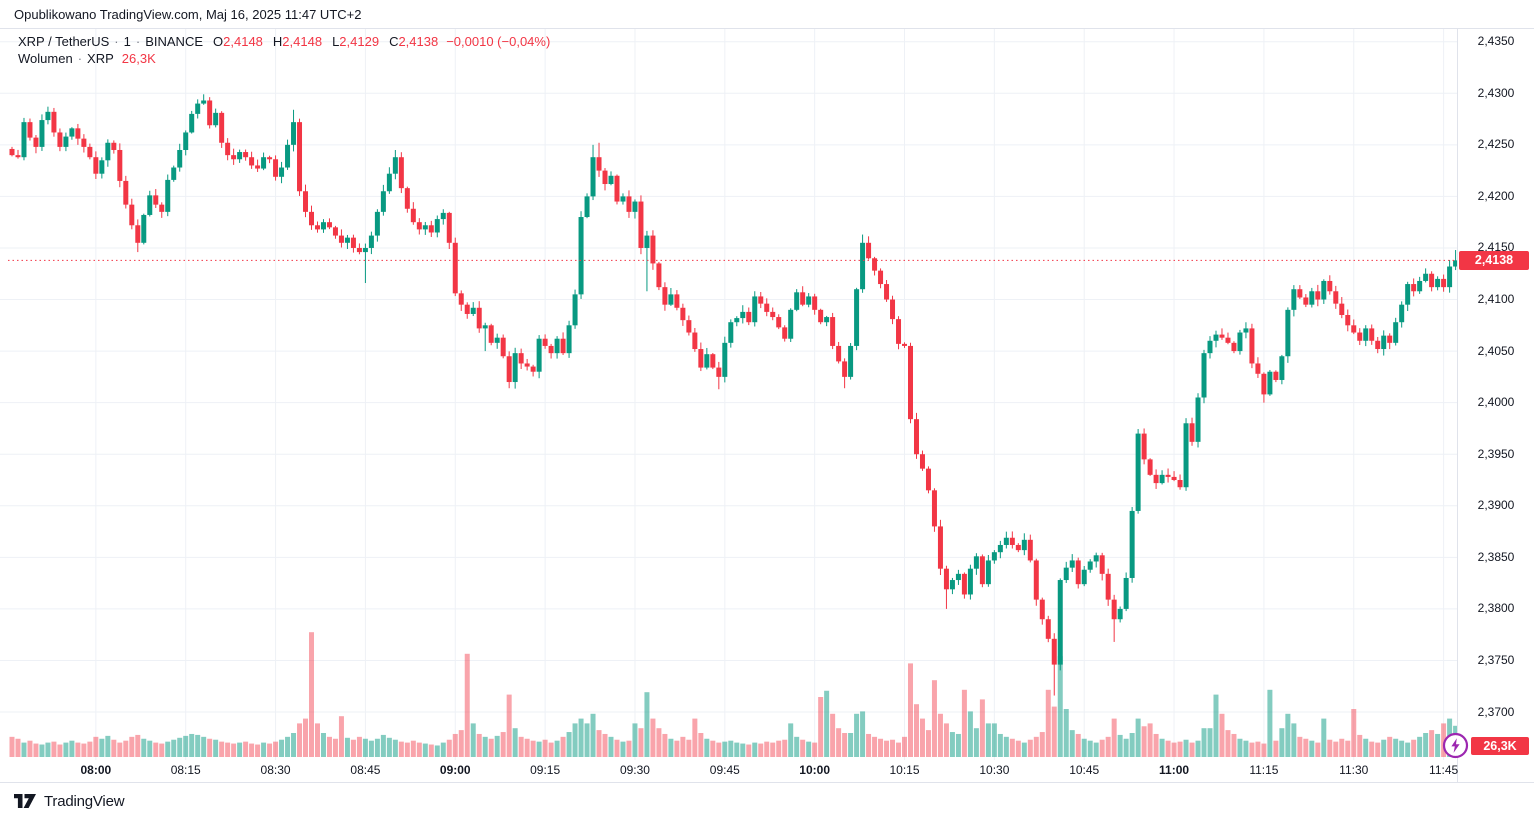 The image size is (1534, 818). I want to click on price-axis-label: 2,4050, so click(1496, 350).